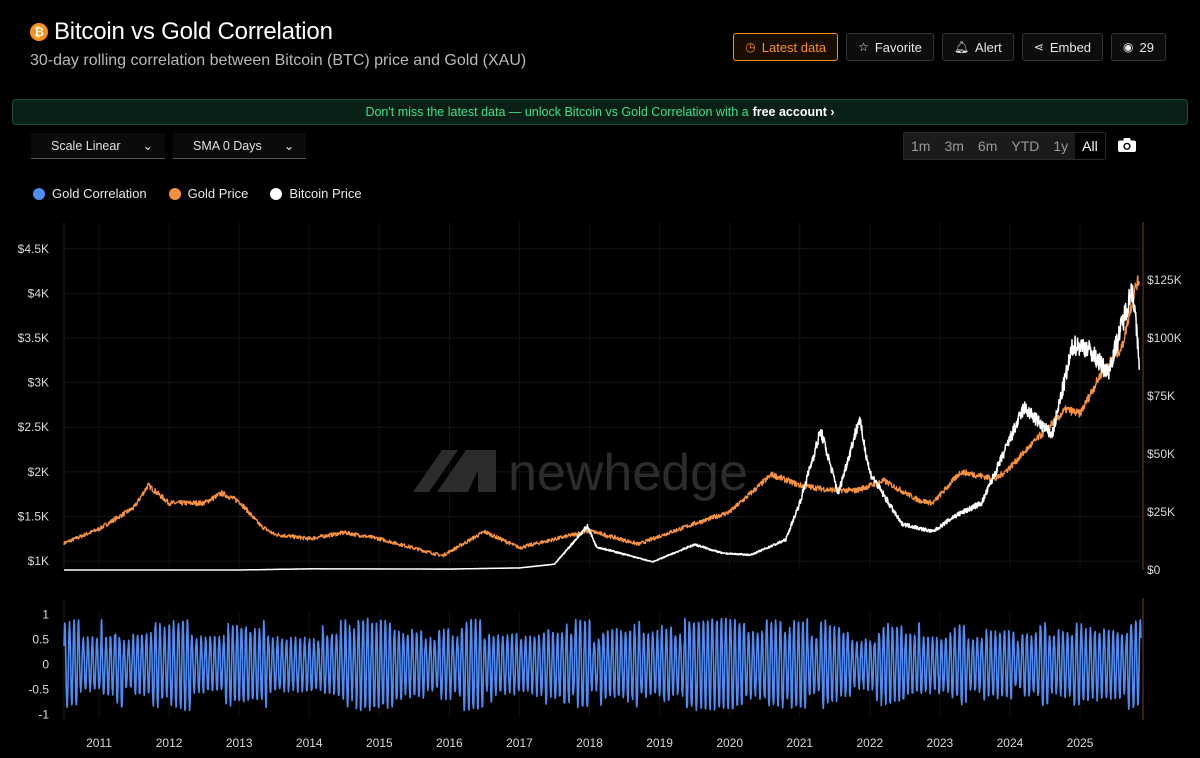 Image resolution: width=1200 pixels, height=758 pixels. What do you see at coordinates (99, 743) in the screenshot?
I see `x-axis-tick-label: 2011` at bounding box center [99, 743].